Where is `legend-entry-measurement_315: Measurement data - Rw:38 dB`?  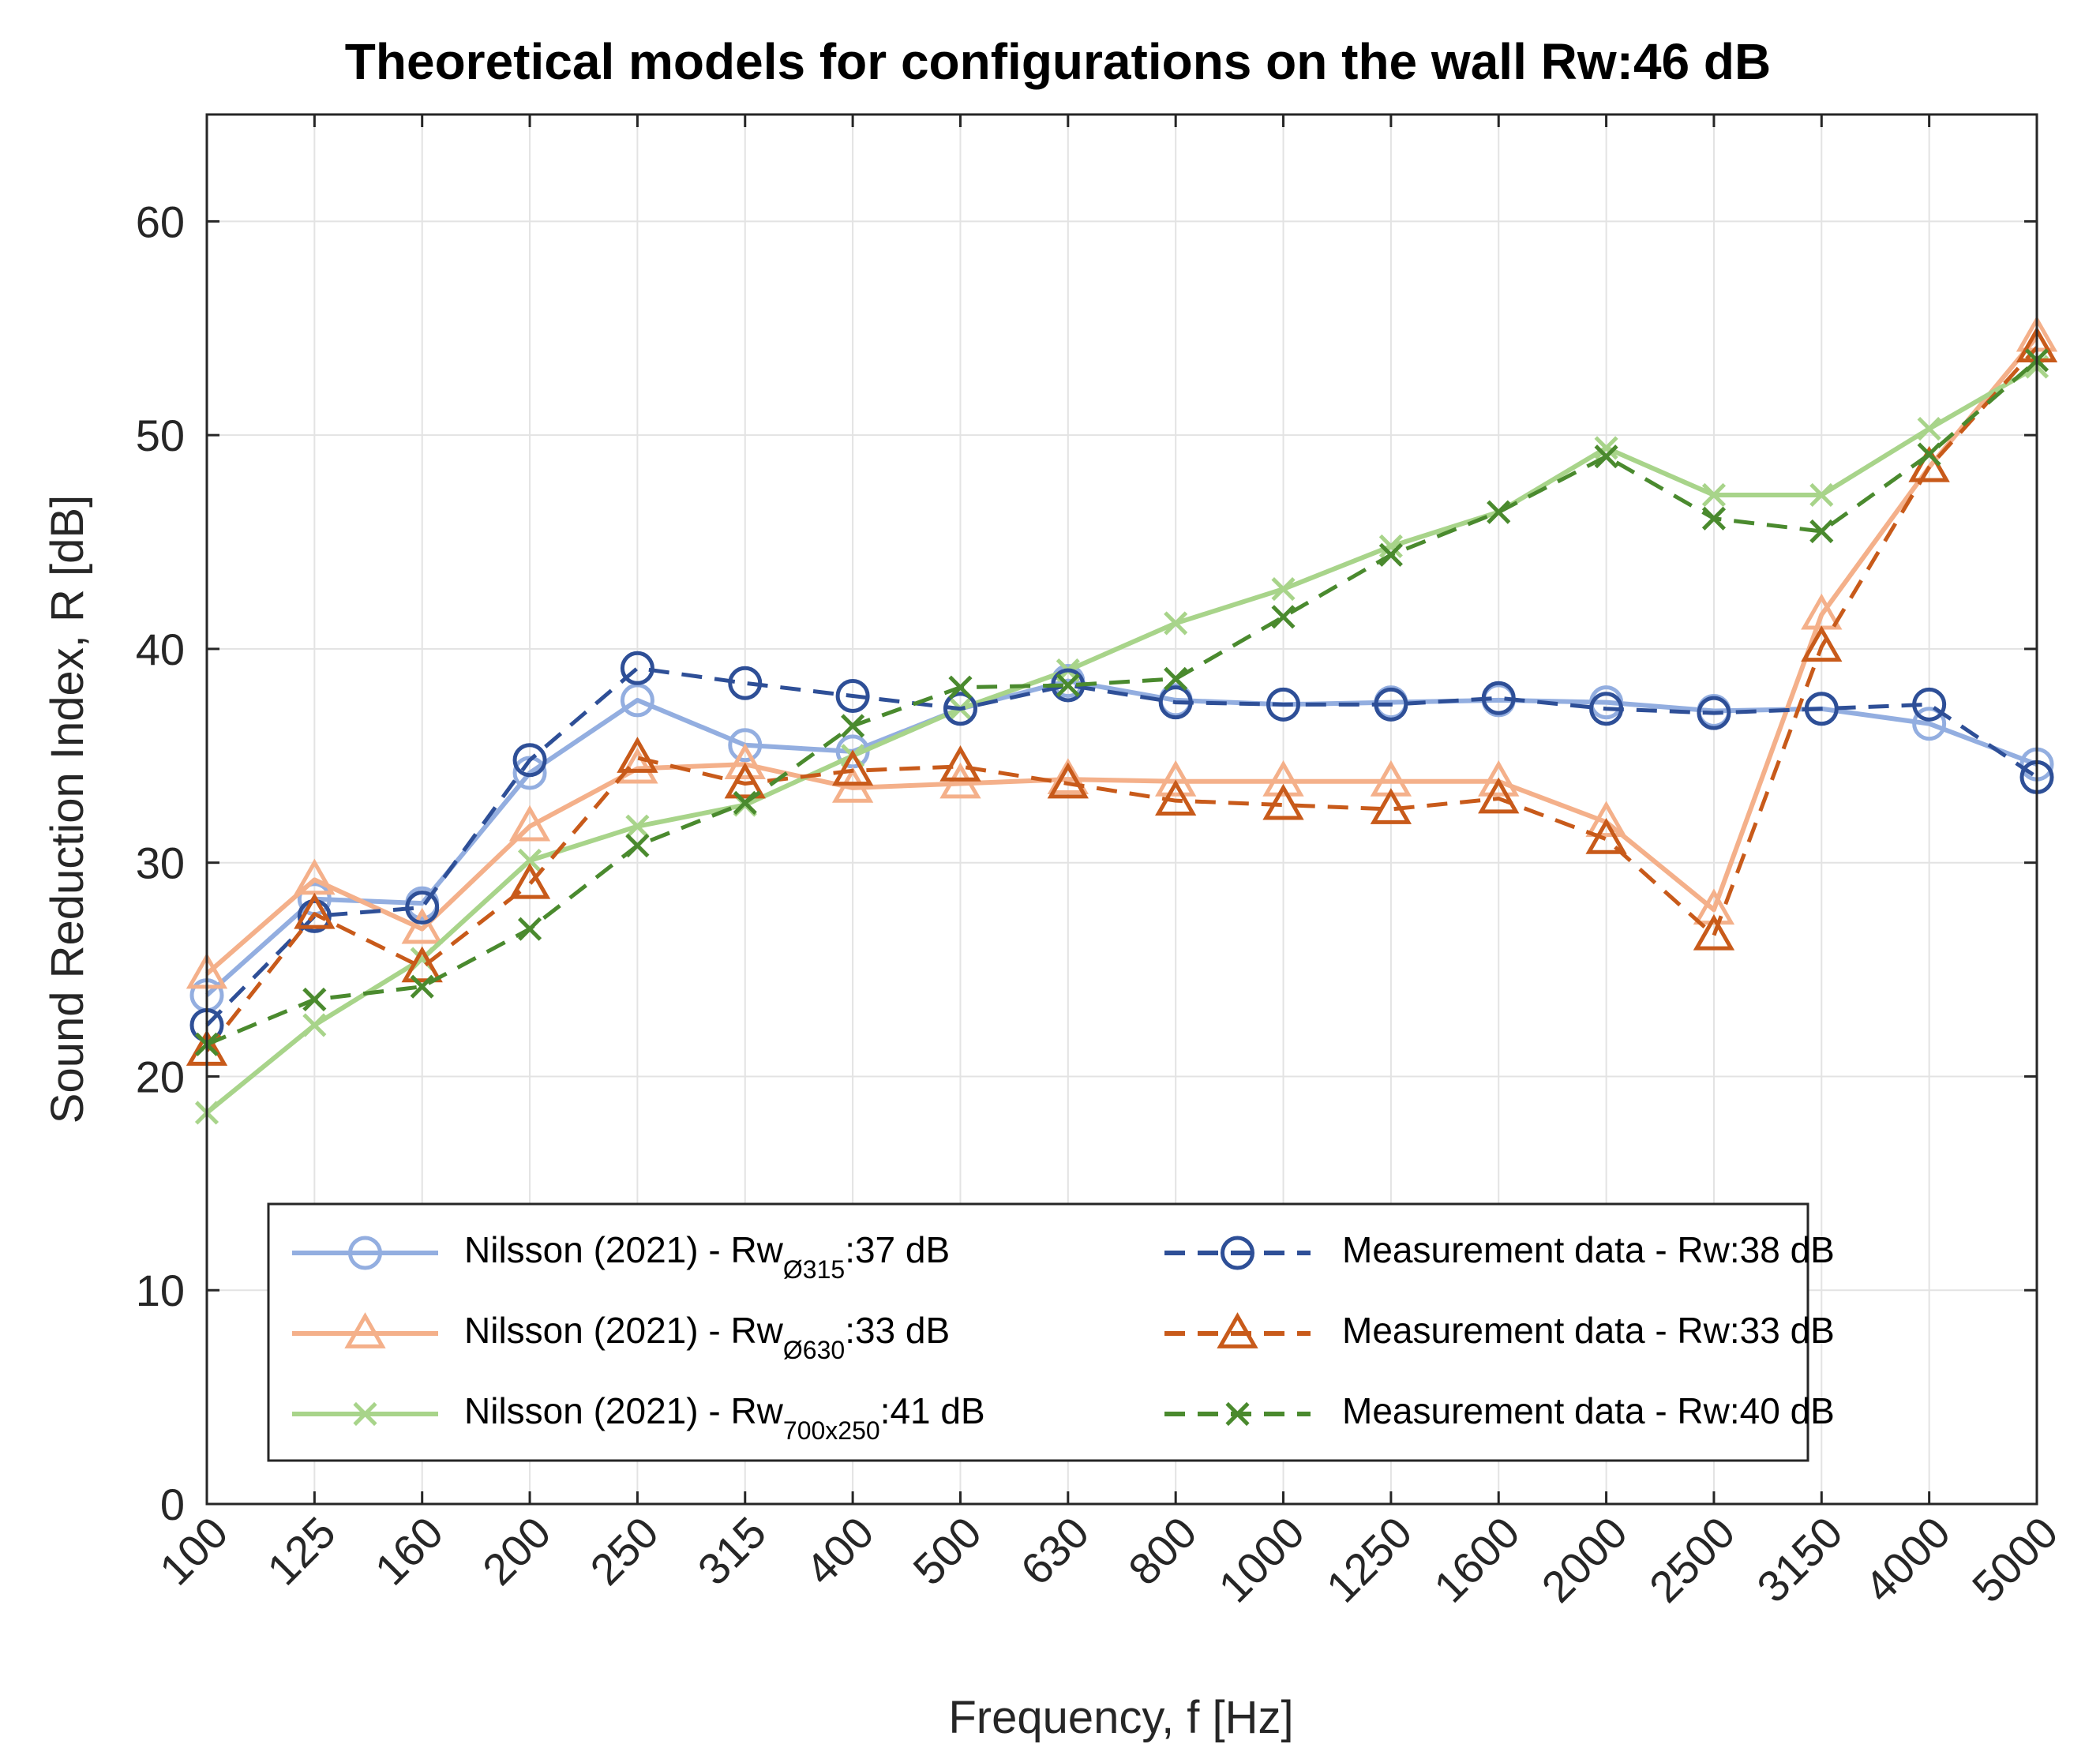 legend-entry-measurement_315: Measurement data - Rw:38 dB is located at coordinates (1499, 1249).